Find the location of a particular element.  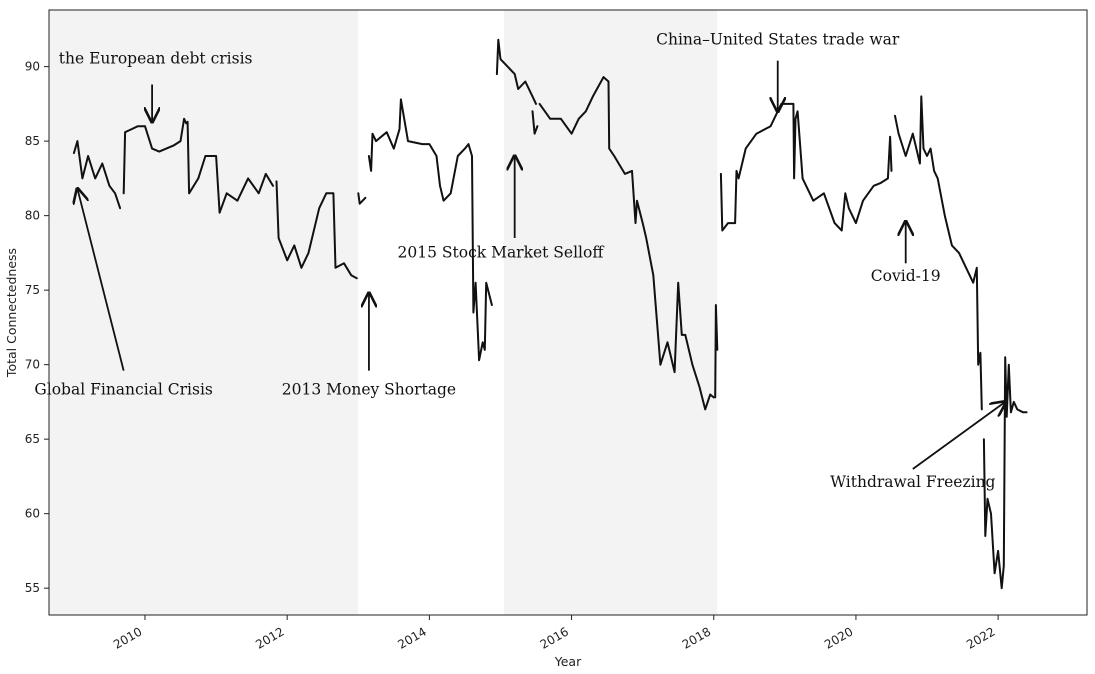

annotation-label-2: Global Financial Crisis is located at coordinates (123, 389).